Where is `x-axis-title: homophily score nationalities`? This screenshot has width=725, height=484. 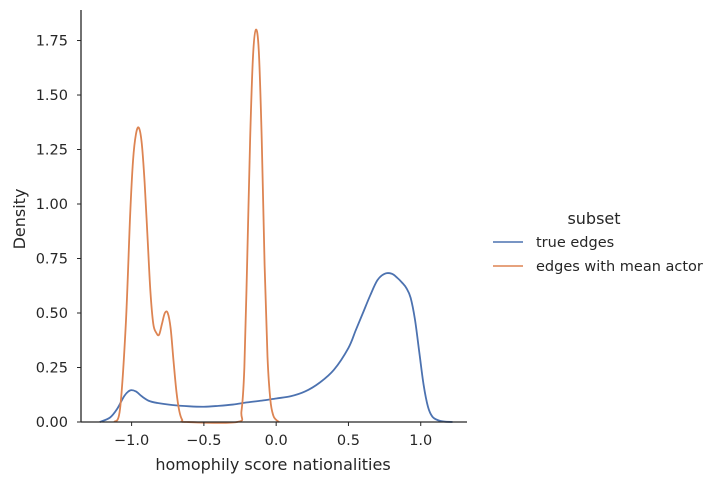
x-axis-title: homophily score nationalities is located at coordinates (272, 464).